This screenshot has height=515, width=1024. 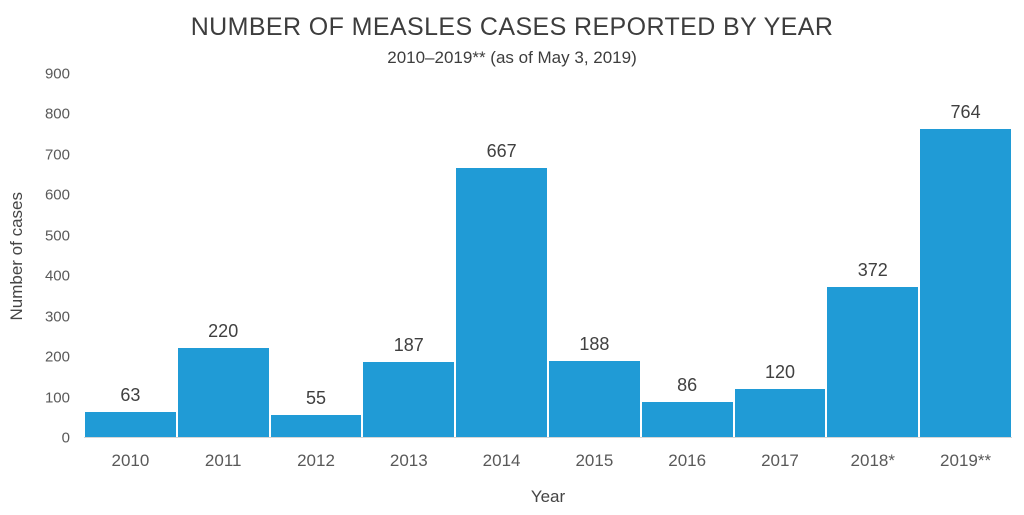 I want to click on bar-slot: 120, so click(x=780, y=255).